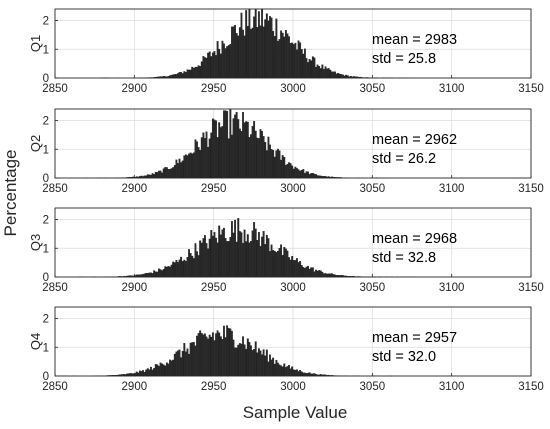  What do you see at coordinates (55, 387) in the screenshot?
I see `x-tick-label: 2850` at bounding box center [55, 387].